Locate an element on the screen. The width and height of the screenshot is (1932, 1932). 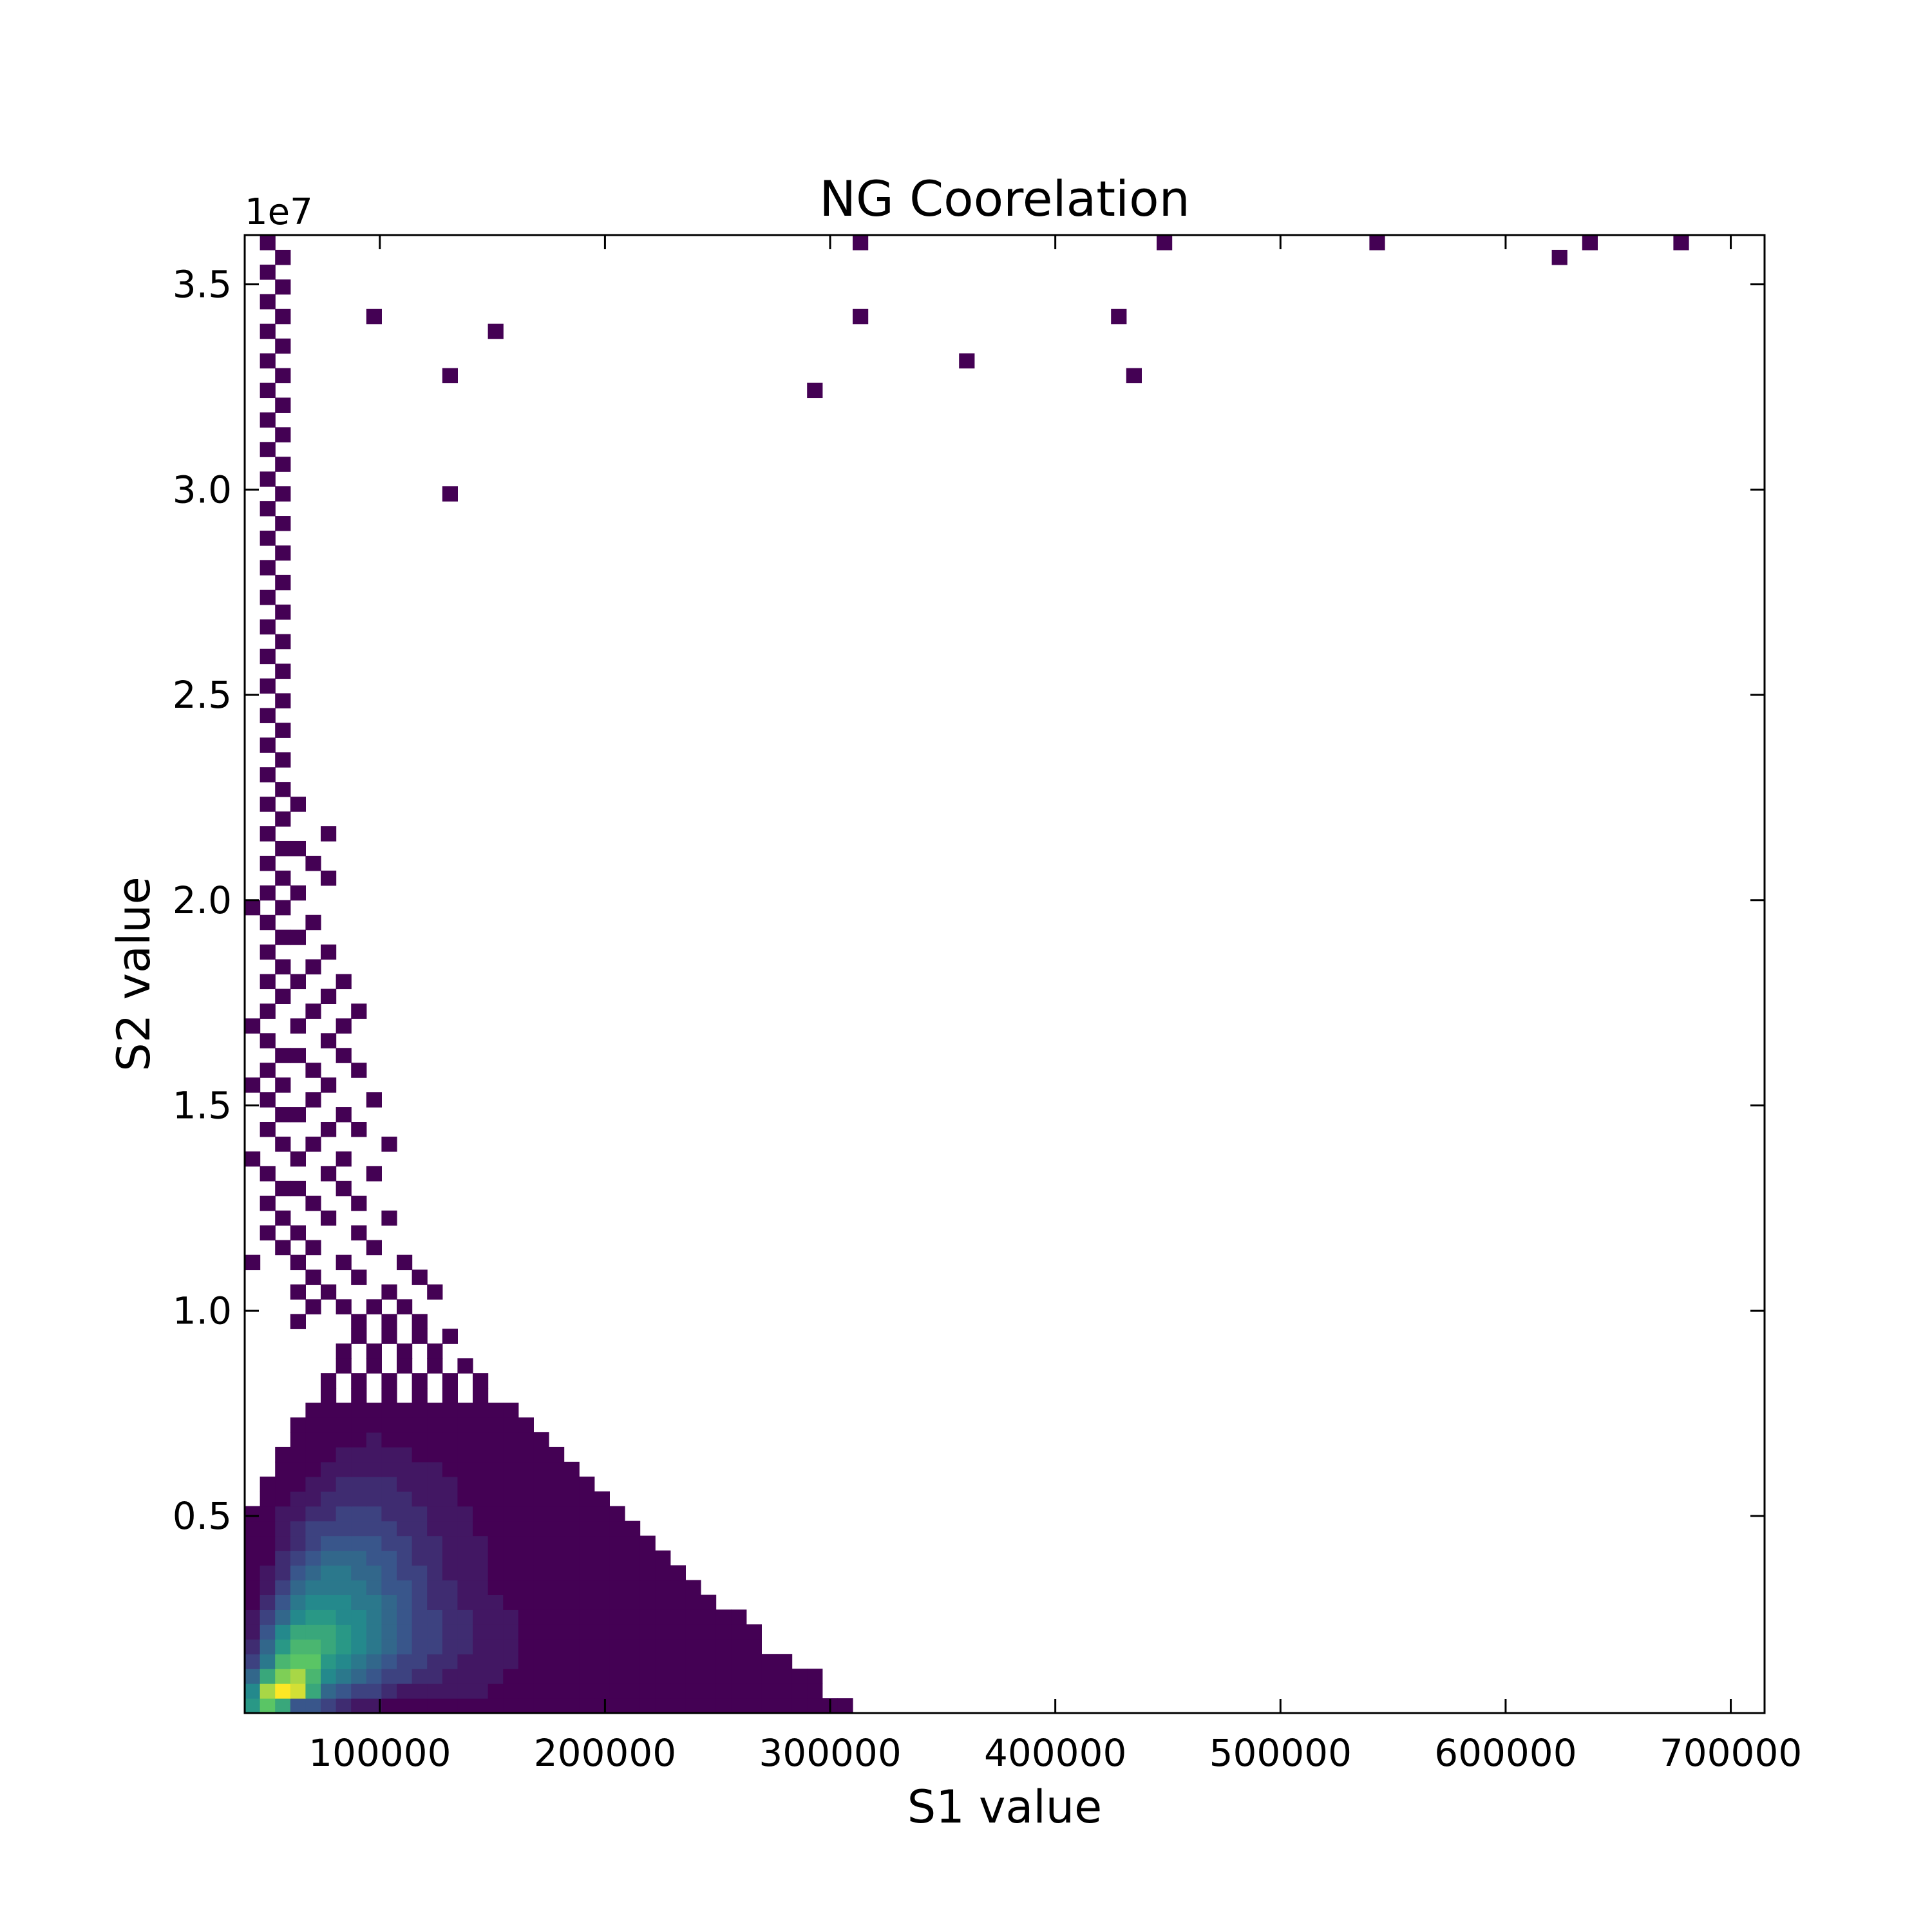
chart-title: NG Coorelation is located at coordinates (1005, 199).